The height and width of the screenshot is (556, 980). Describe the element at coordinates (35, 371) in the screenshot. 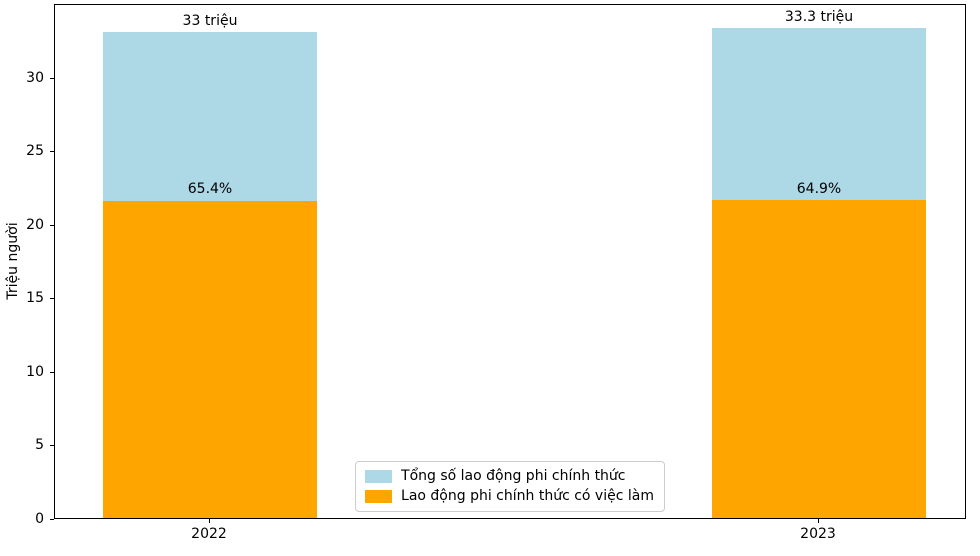

I see `y-tick-label: 10` at that location.